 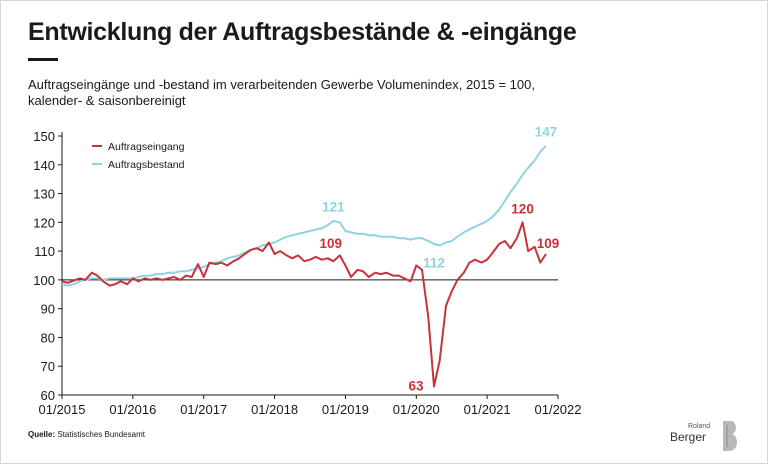 I want to click on x-tick-label: 01/2018, so click(x=274, y=409).